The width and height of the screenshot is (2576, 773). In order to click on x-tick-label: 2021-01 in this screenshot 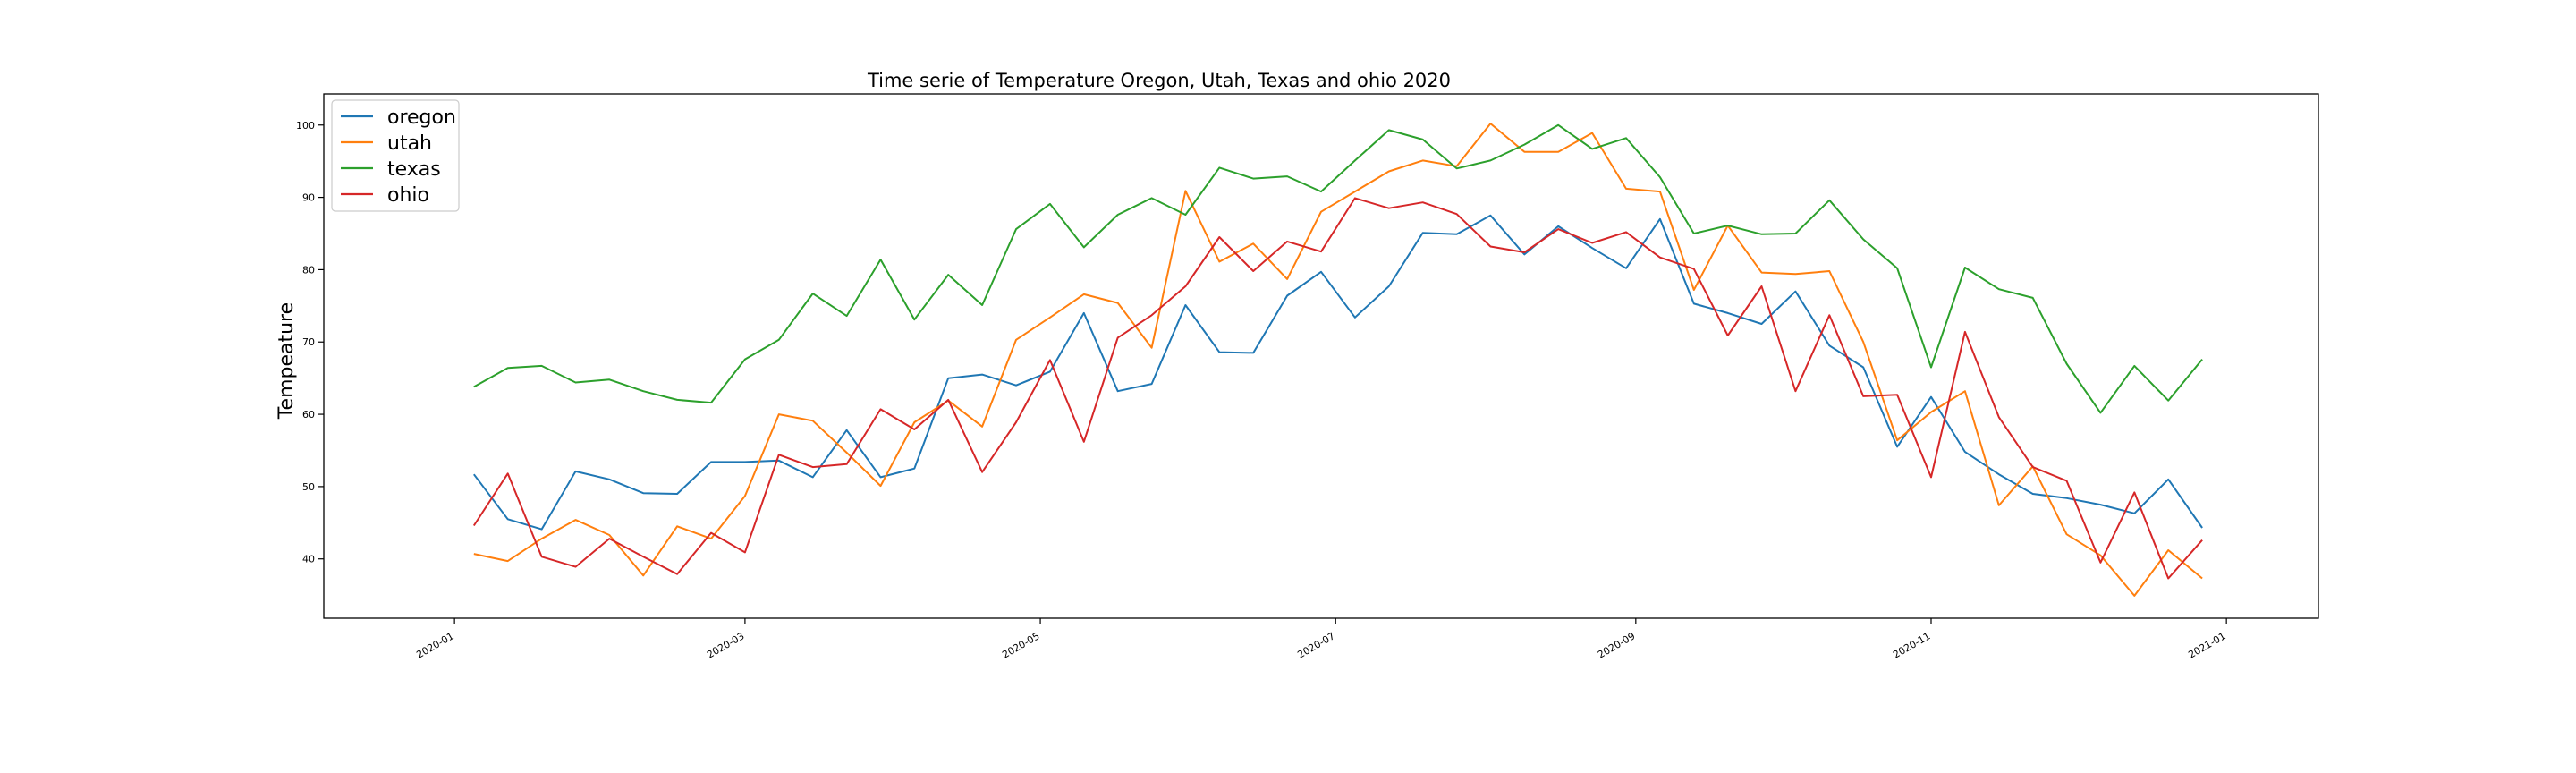, I will do `click(2206, 645)`.